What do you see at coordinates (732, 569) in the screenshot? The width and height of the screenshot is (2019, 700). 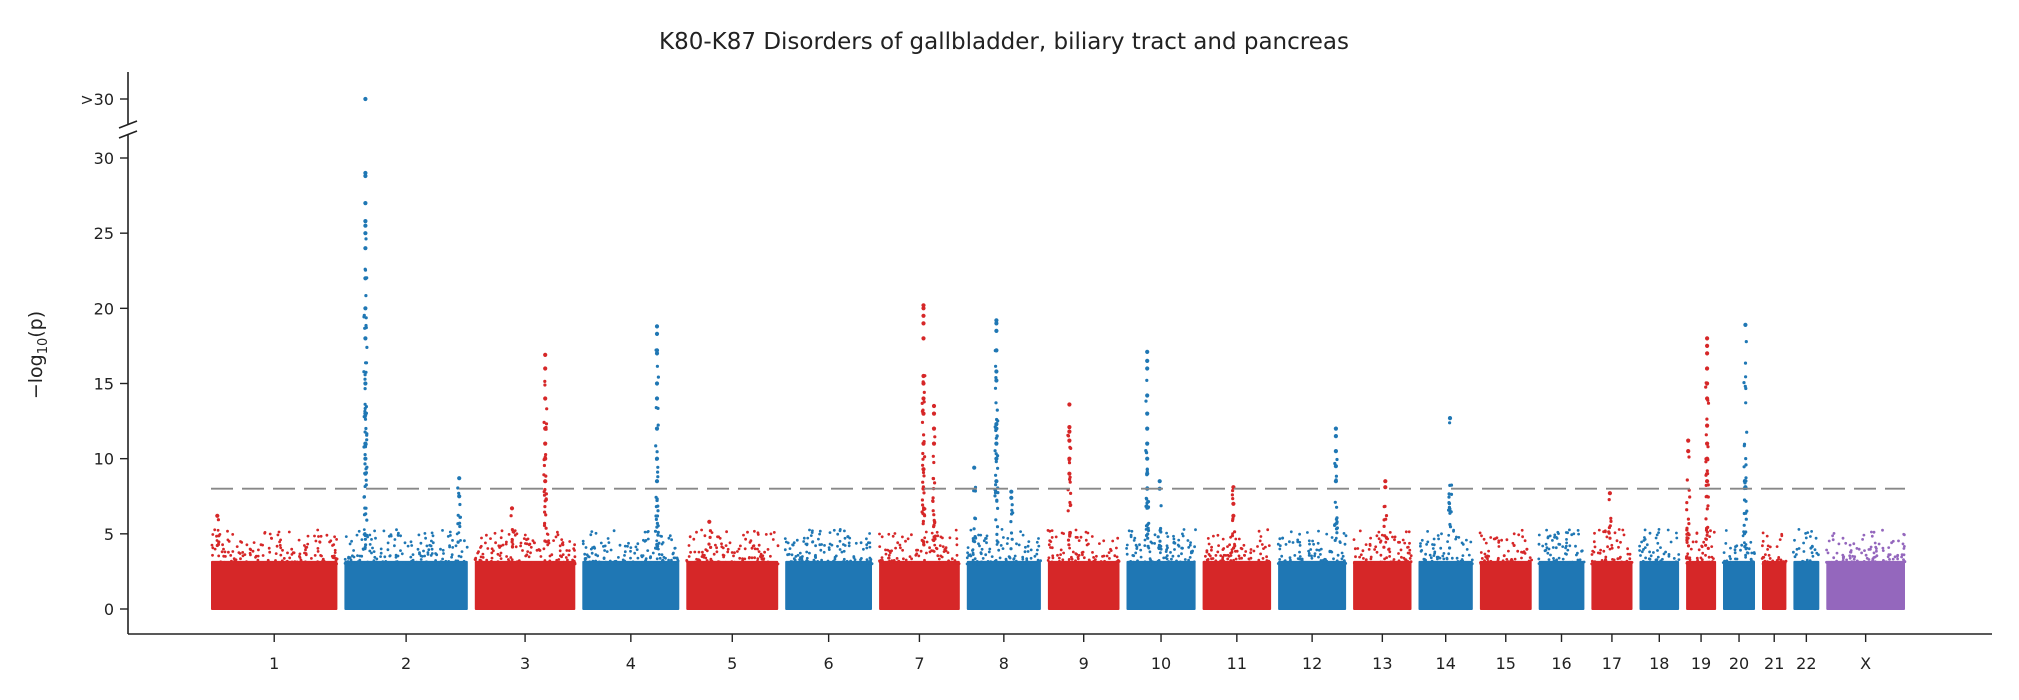 I see `chromosome-5-points` at bounding box center [732, 569].